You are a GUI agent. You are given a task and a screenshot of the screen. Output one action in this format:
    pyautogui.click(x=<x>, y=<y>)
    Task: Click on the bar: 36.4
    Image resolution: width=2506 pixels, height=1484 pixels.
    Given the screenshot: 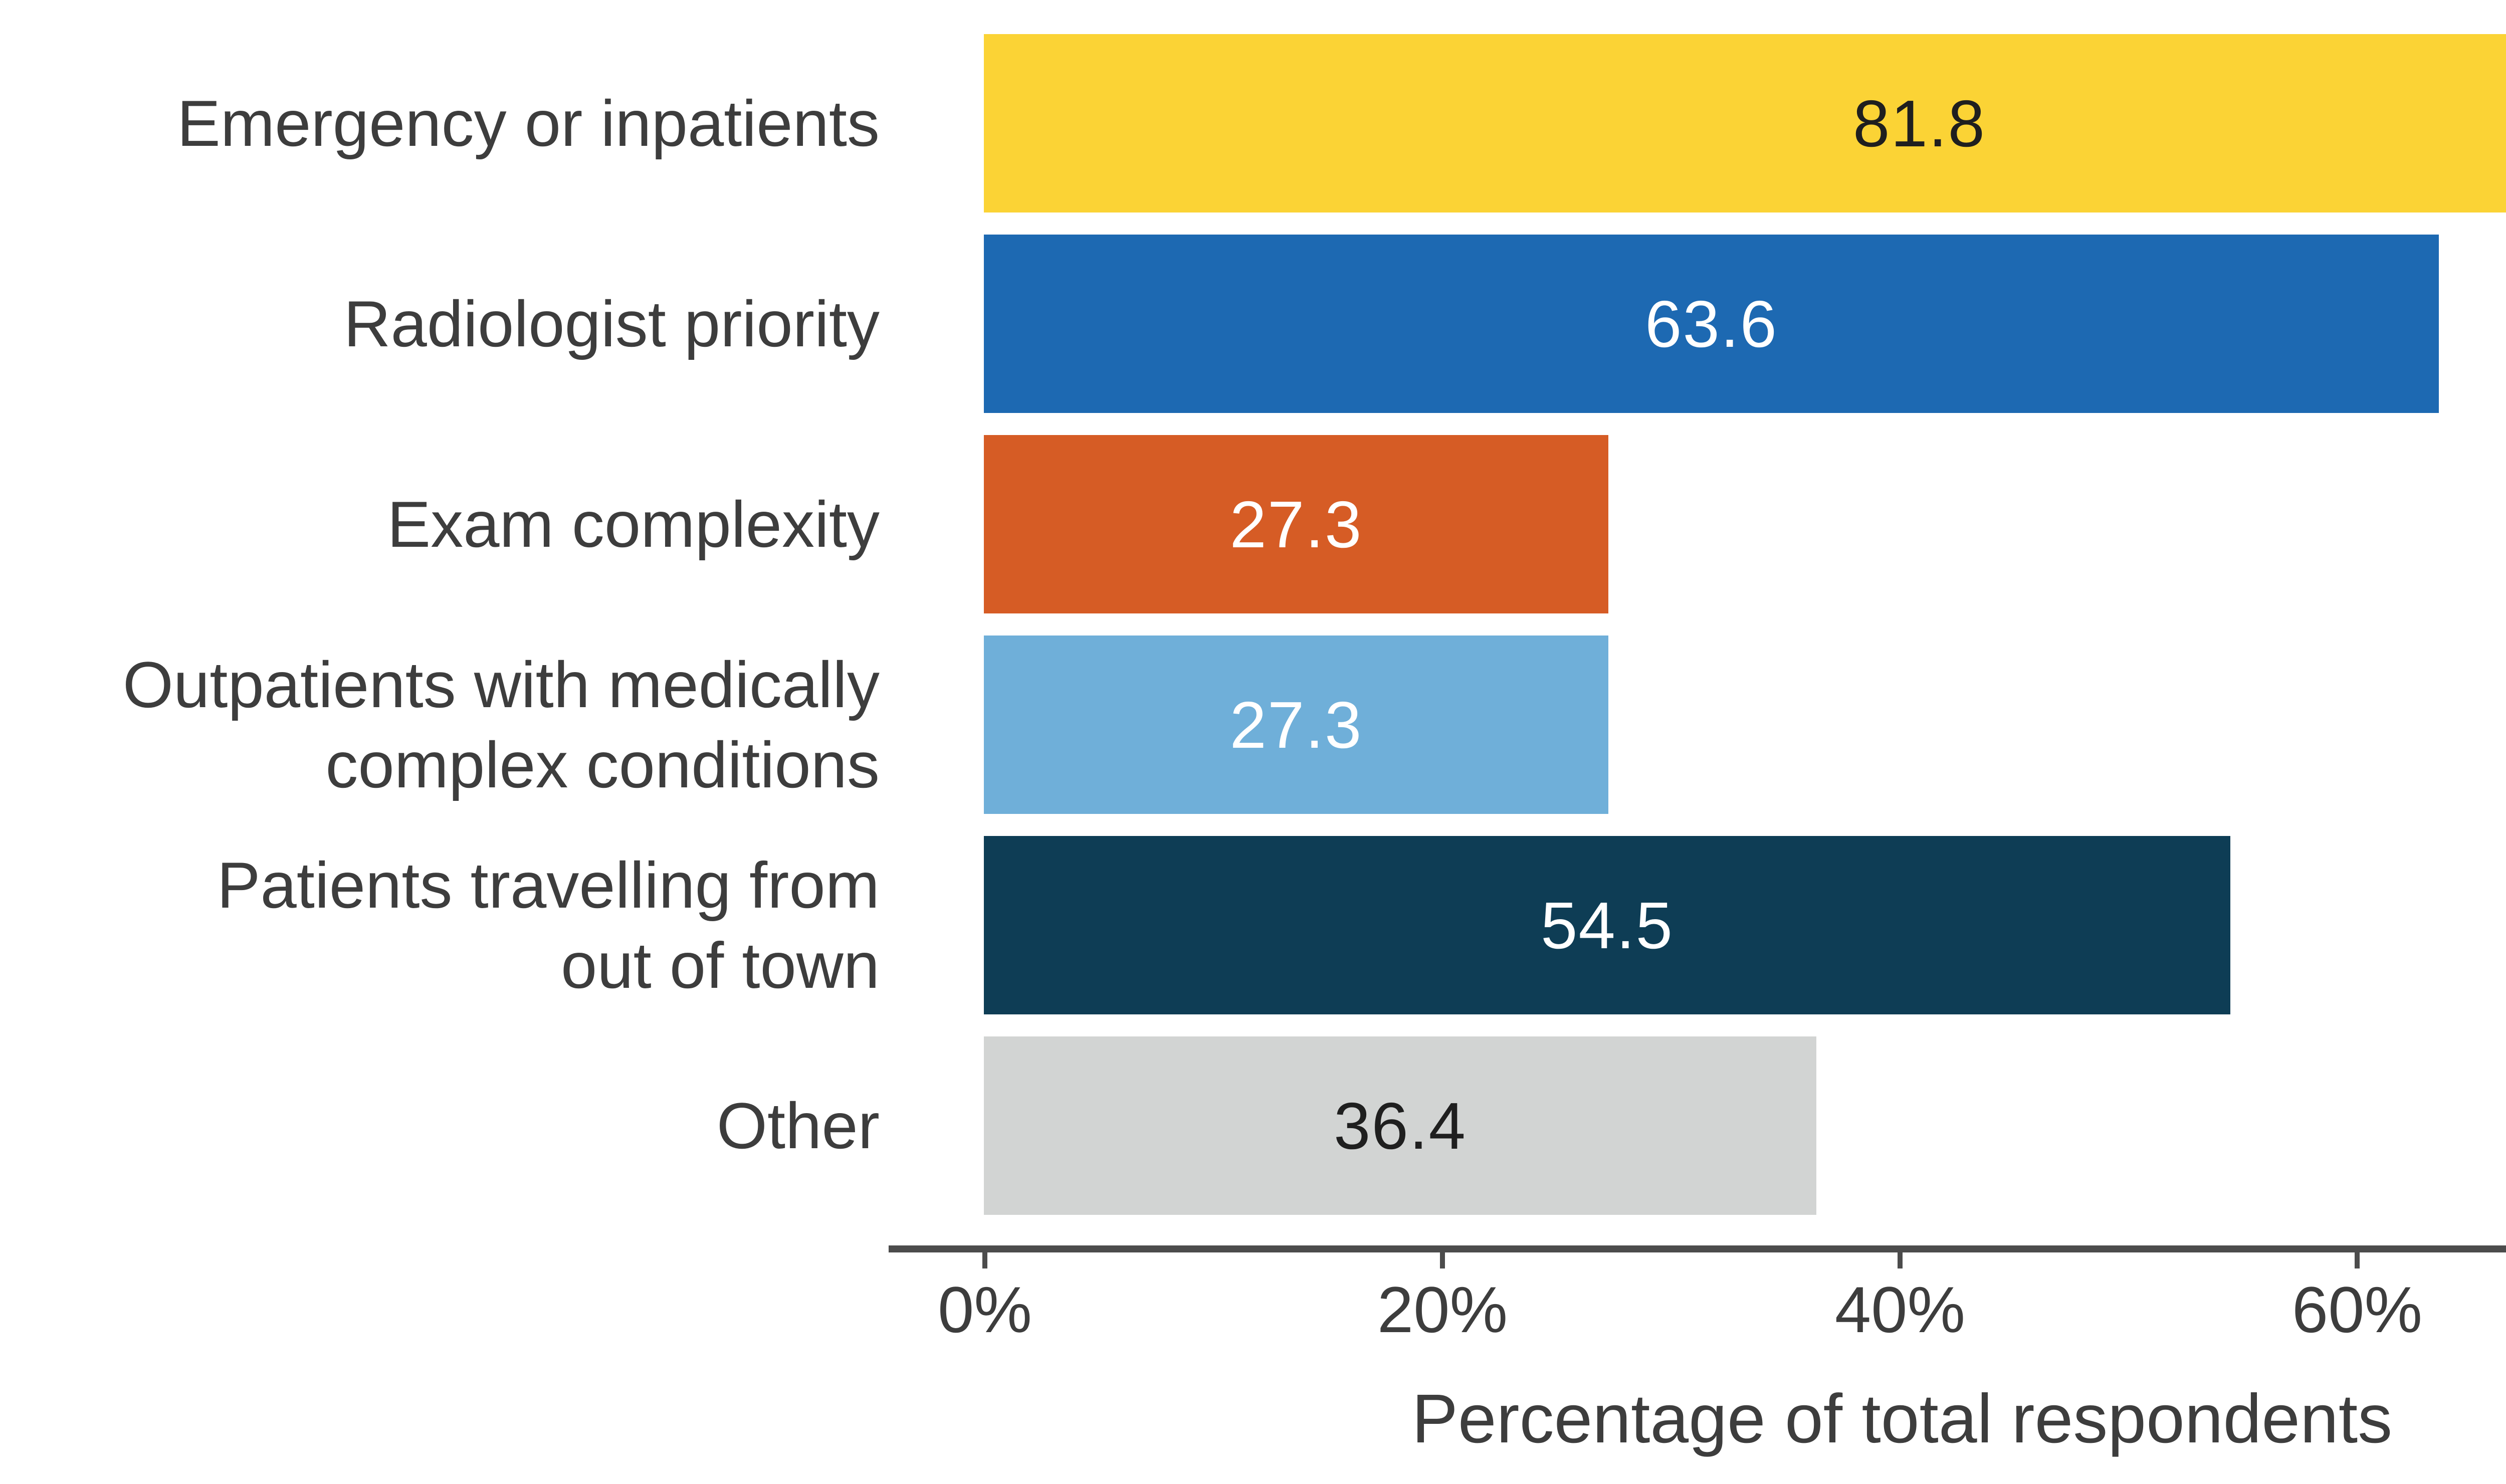 What is the action you would take?
    pyautogui.click(x=1400, y=1125)
    